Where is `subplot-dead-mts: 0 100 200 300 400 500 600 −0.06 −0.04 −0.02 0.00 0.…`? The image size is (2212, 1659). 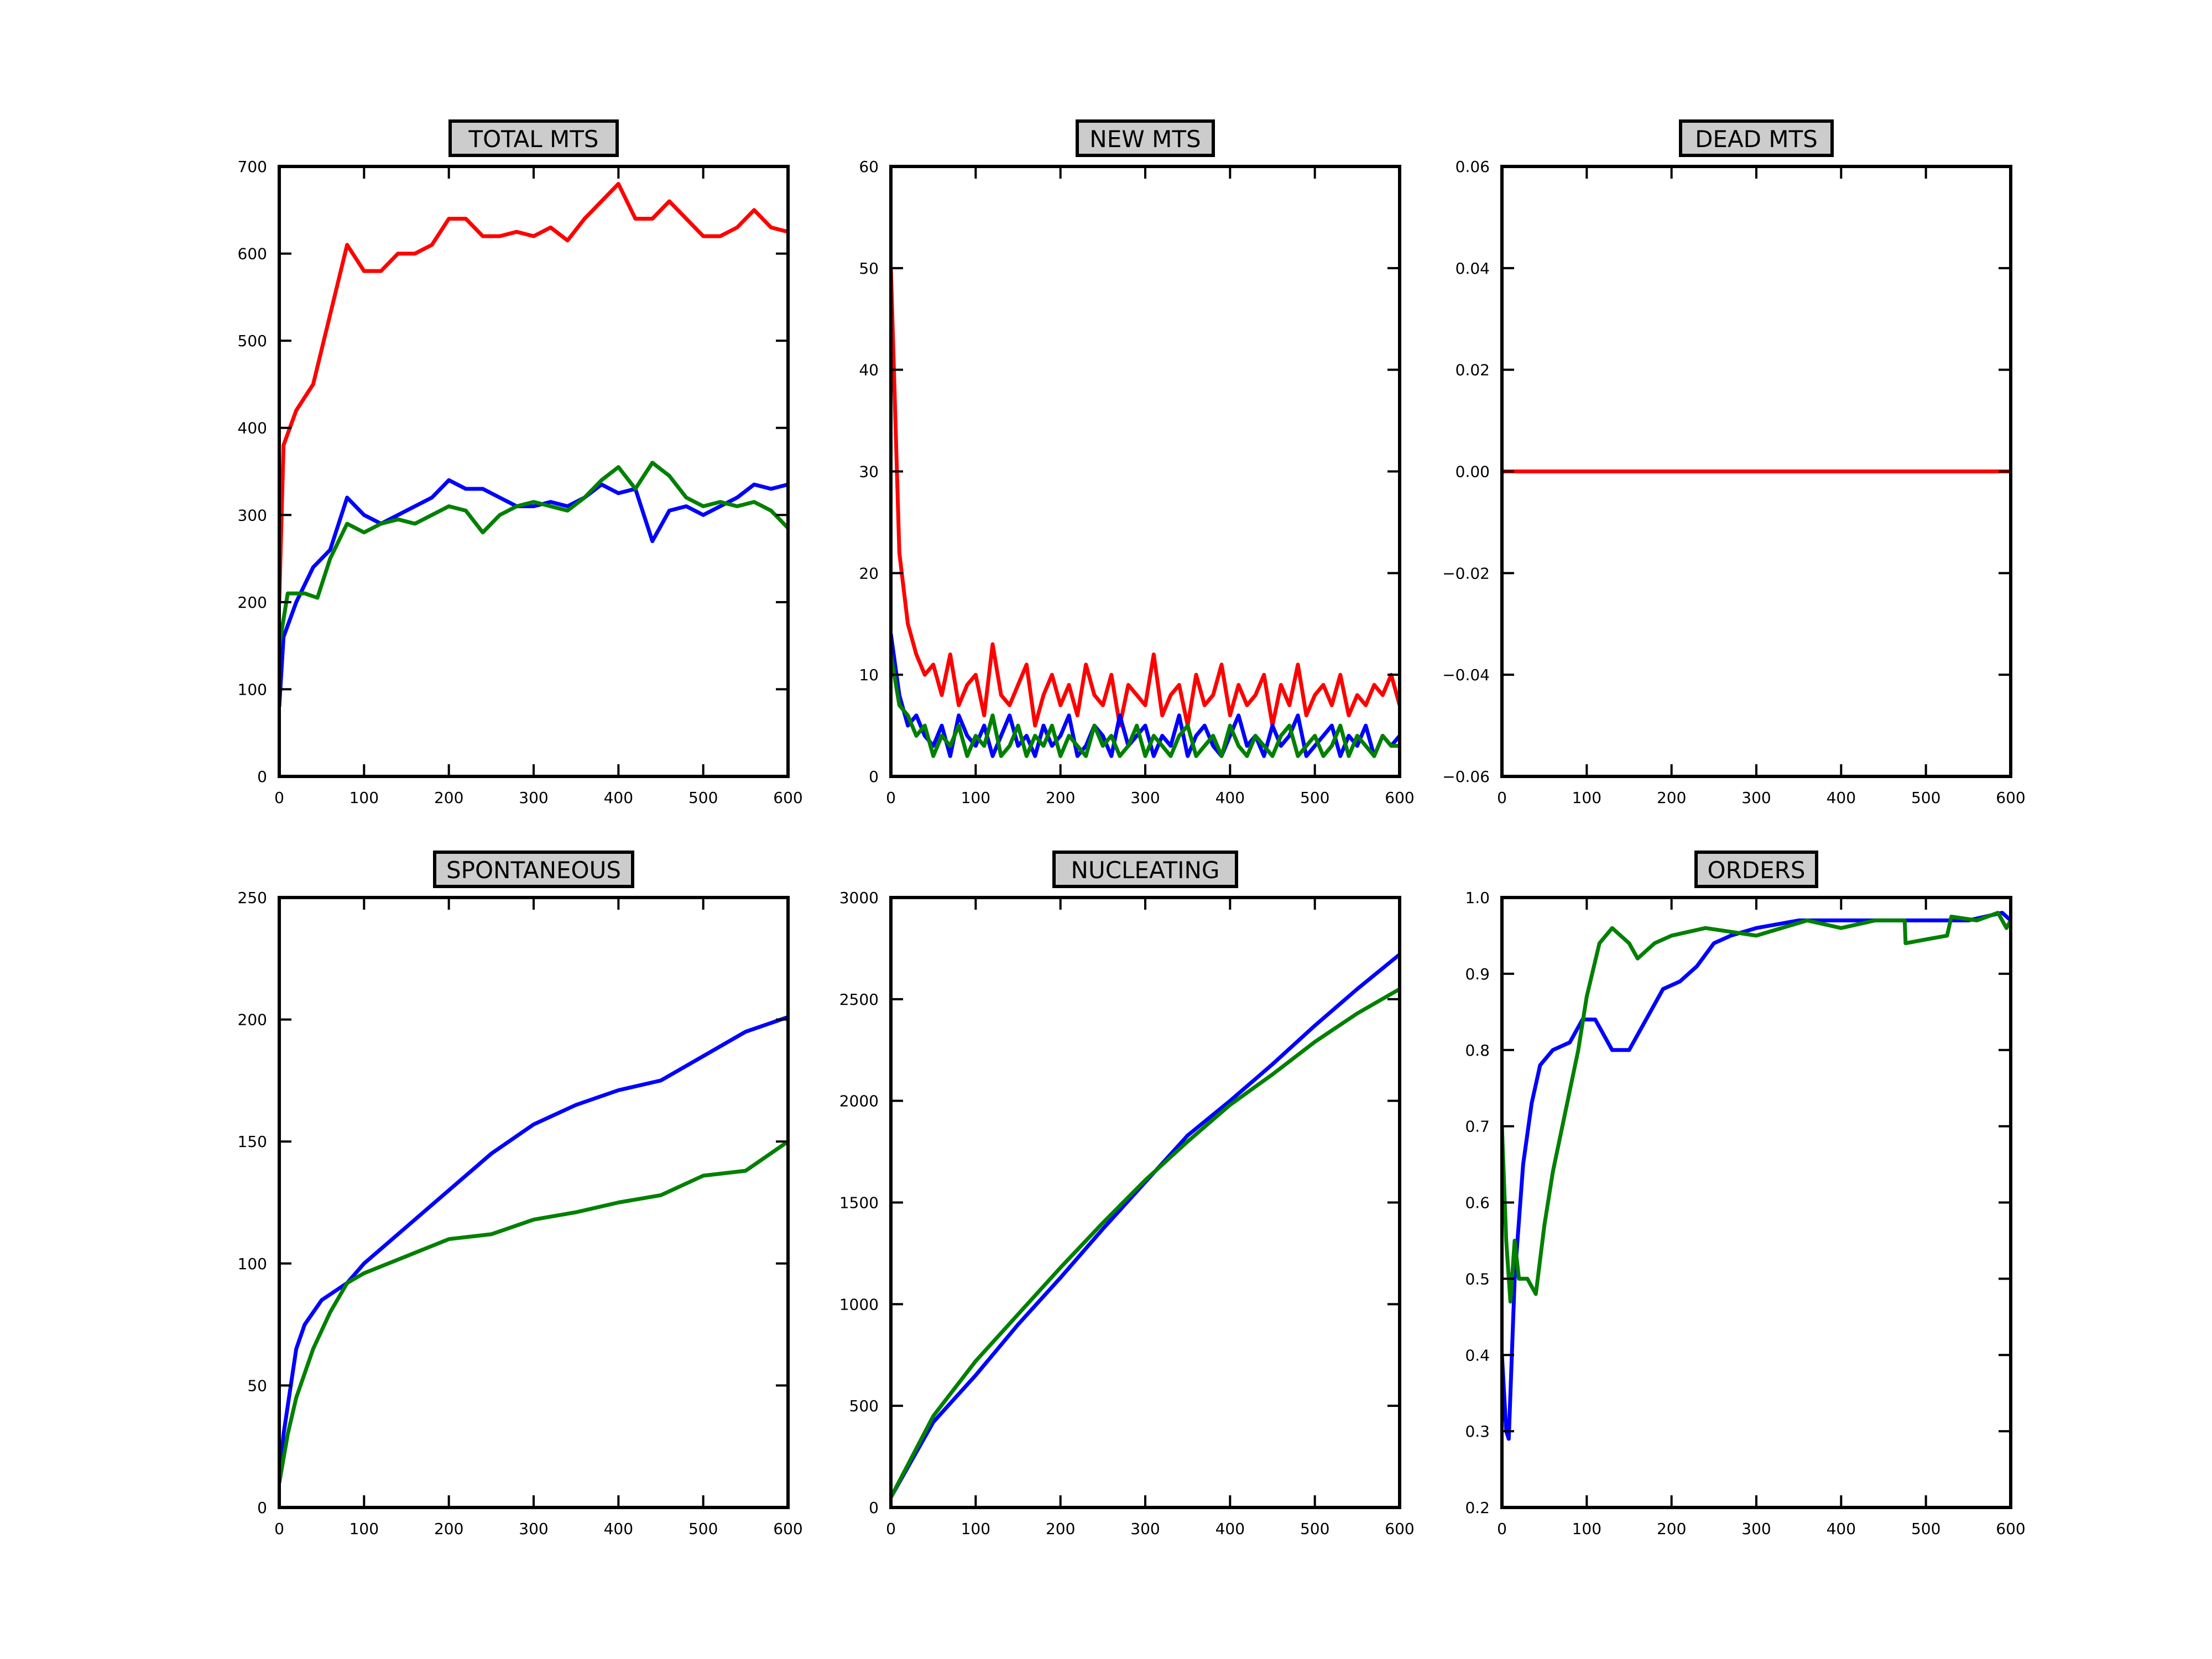 subplot-dead-mts: 0 100 200 300 400 500 600 −0.06 −0.04 −0.02 0.00 0.… is located at coordinates (1734, 463).